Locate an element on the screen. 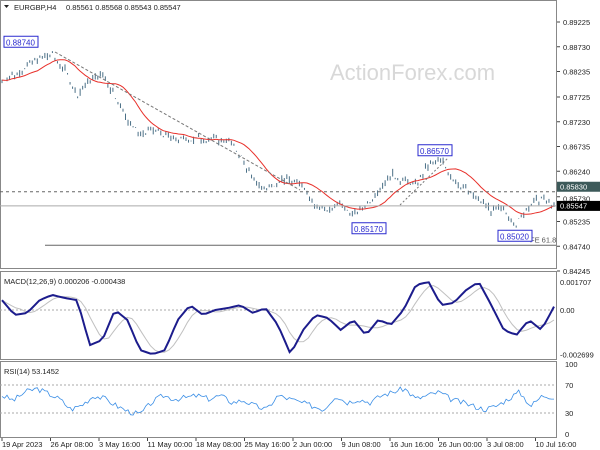  watermark: ActionForex.com is located at coordinates (412, 72).